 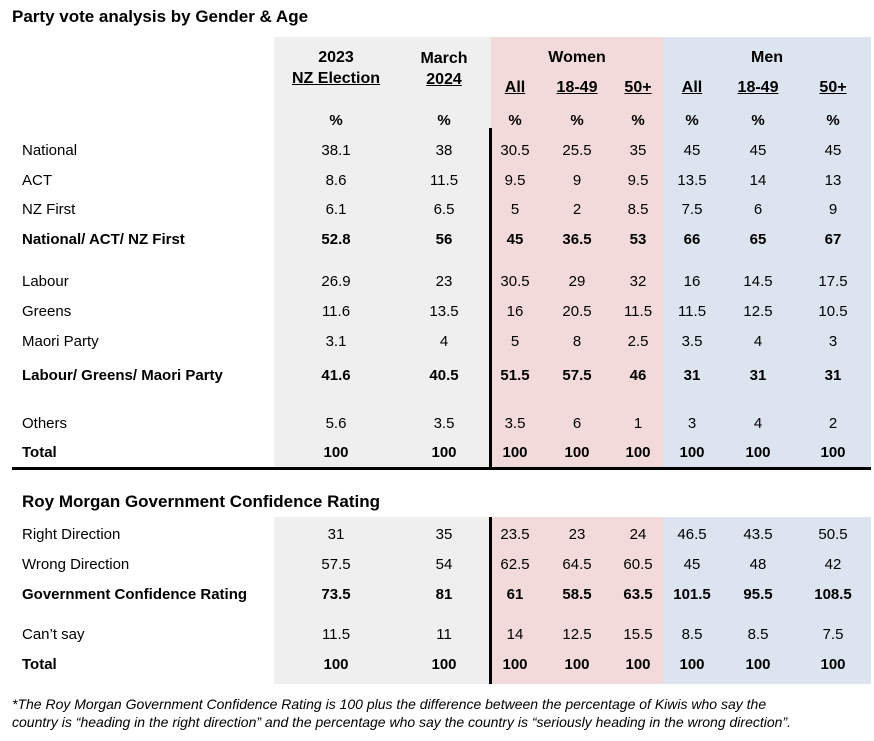 I want to click on group-header: Men, so click(x=767, y=57).